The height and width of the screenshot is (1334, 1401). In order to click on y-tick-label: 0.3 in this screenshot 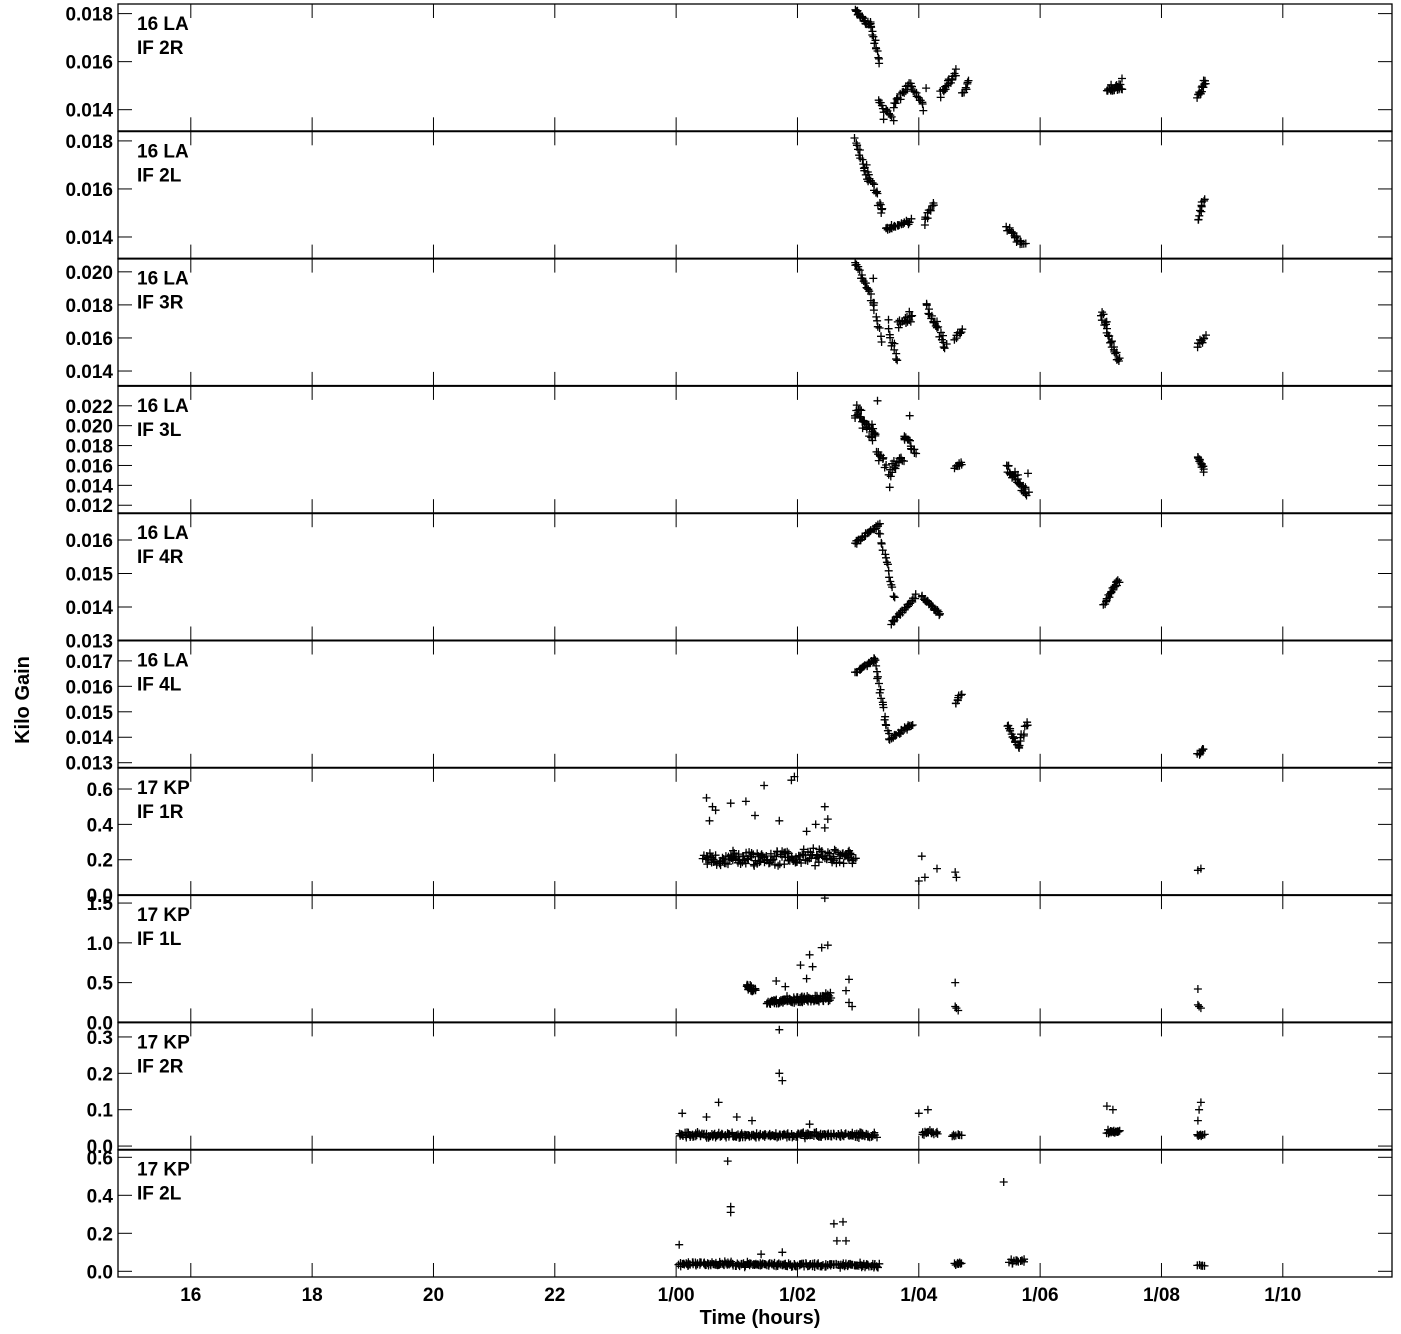, I will do `click(100, 1038)`.